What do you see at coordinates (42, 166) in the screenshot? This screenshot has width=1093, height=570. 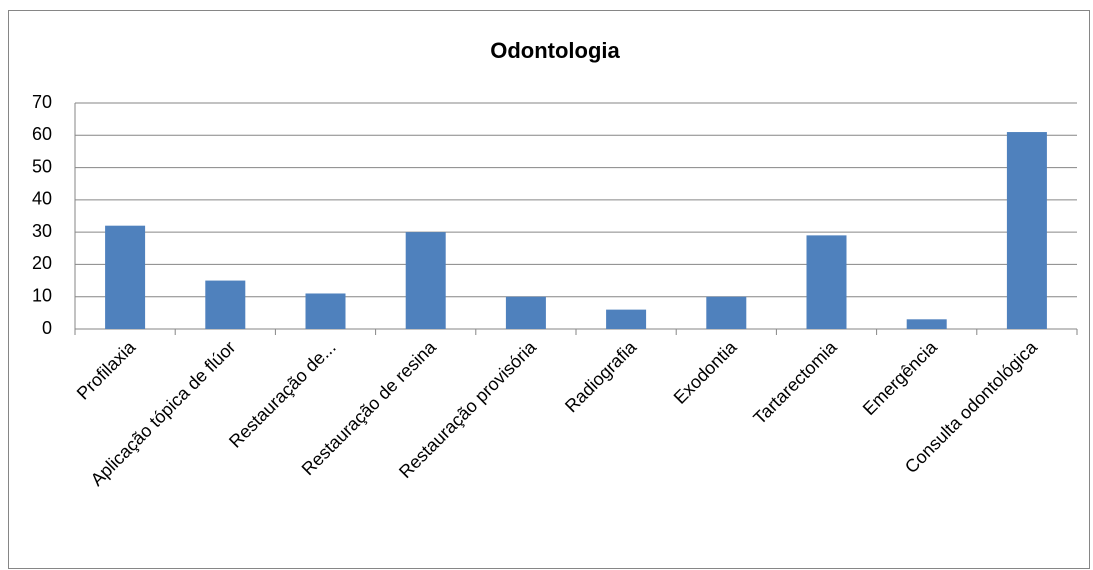 I see `y-tick-label: 50` at bounding box center [42, 166].